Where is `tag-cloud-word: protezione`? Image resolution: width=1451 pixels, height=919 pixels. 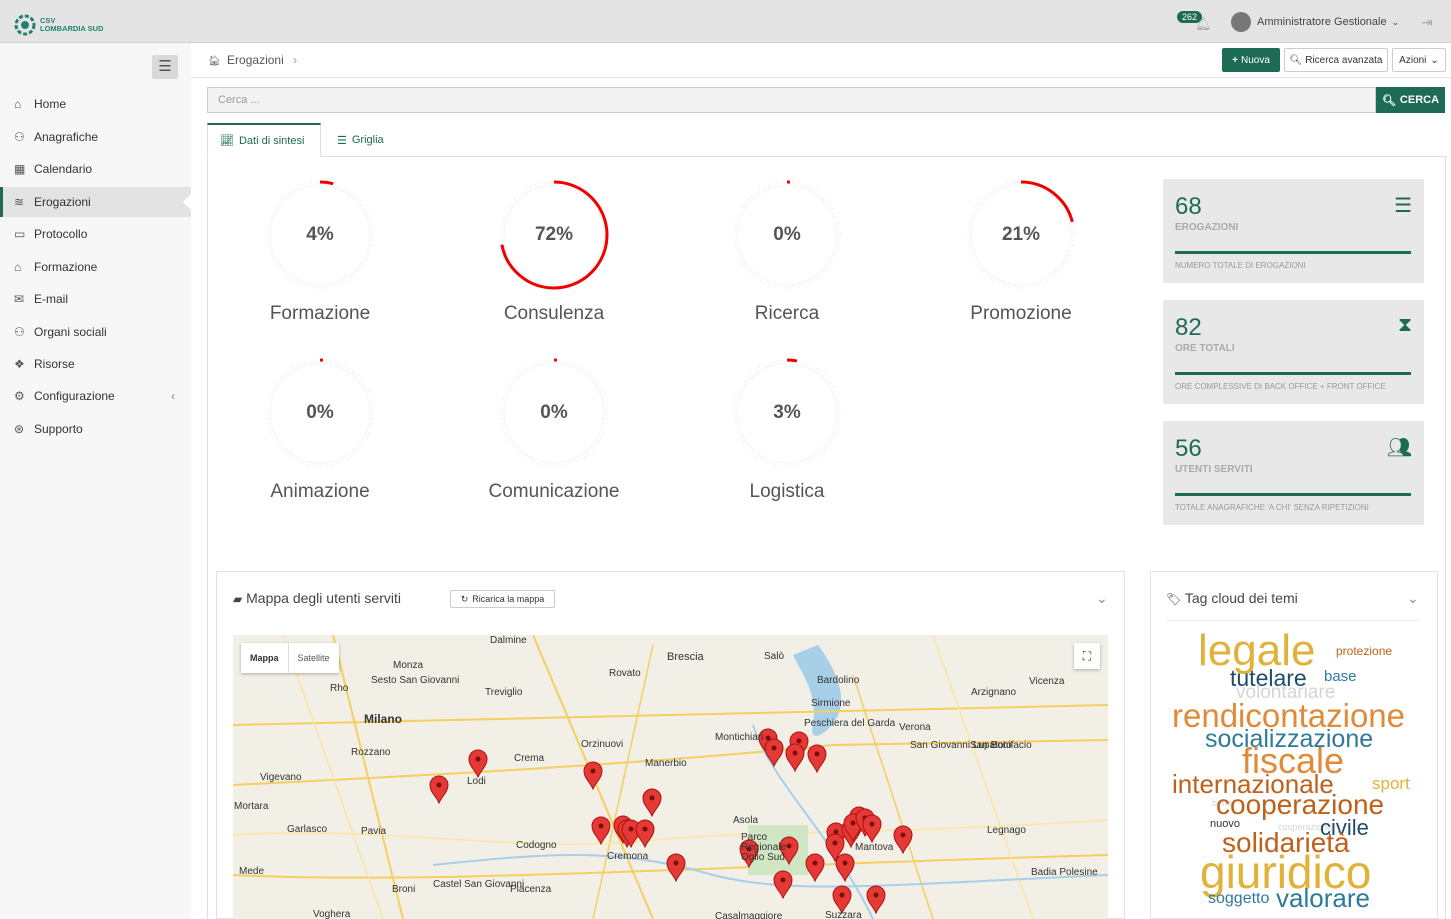 tag-cloud-word: protezione is located at coordinates (1364, 651).